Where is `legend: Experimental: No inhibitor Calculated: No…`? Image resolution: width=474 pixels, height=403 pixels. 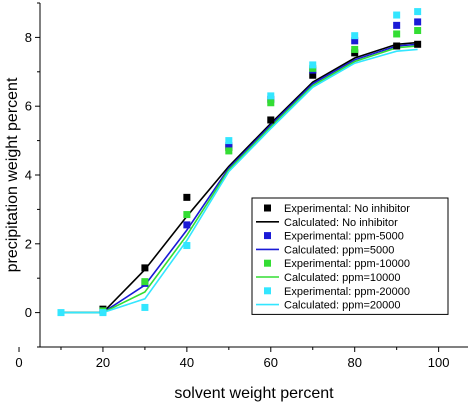 legend: Experimental: No inhibitor Calculated: No… is located at coordinates (350, 256).